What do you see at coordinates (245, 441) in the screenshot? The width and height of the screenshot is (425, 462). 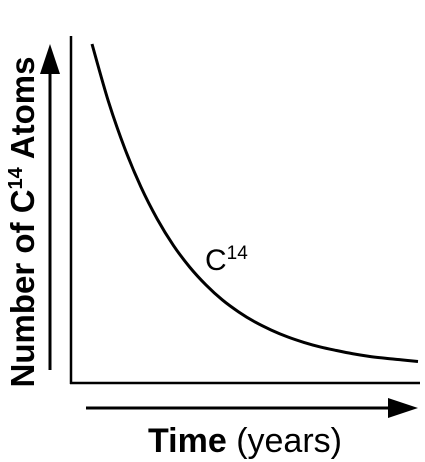 I see `x-axis-label: Time (years)` at bounding box center [245, 441].